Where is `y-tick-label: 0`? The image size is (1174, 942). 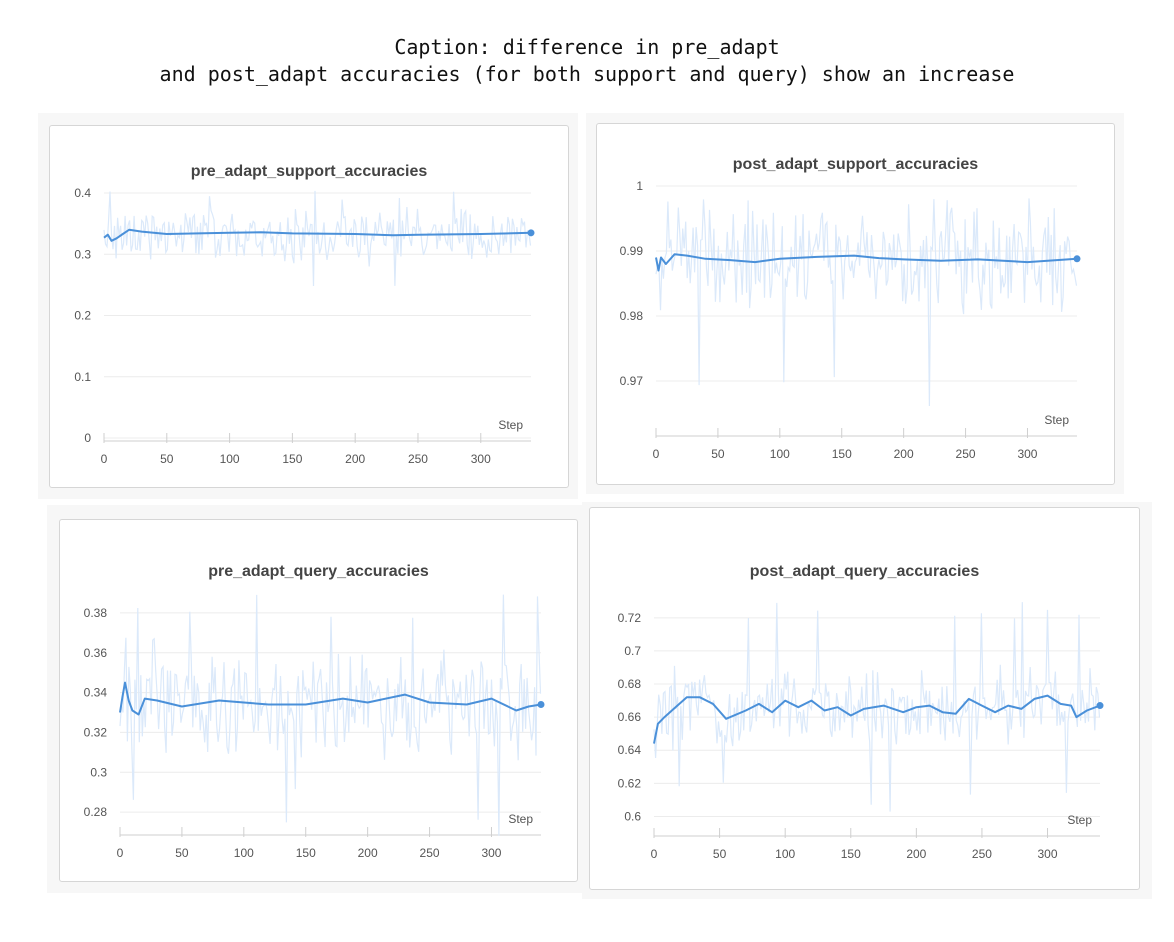 y-tick-label: 0 is located at coordinates (87, 438).